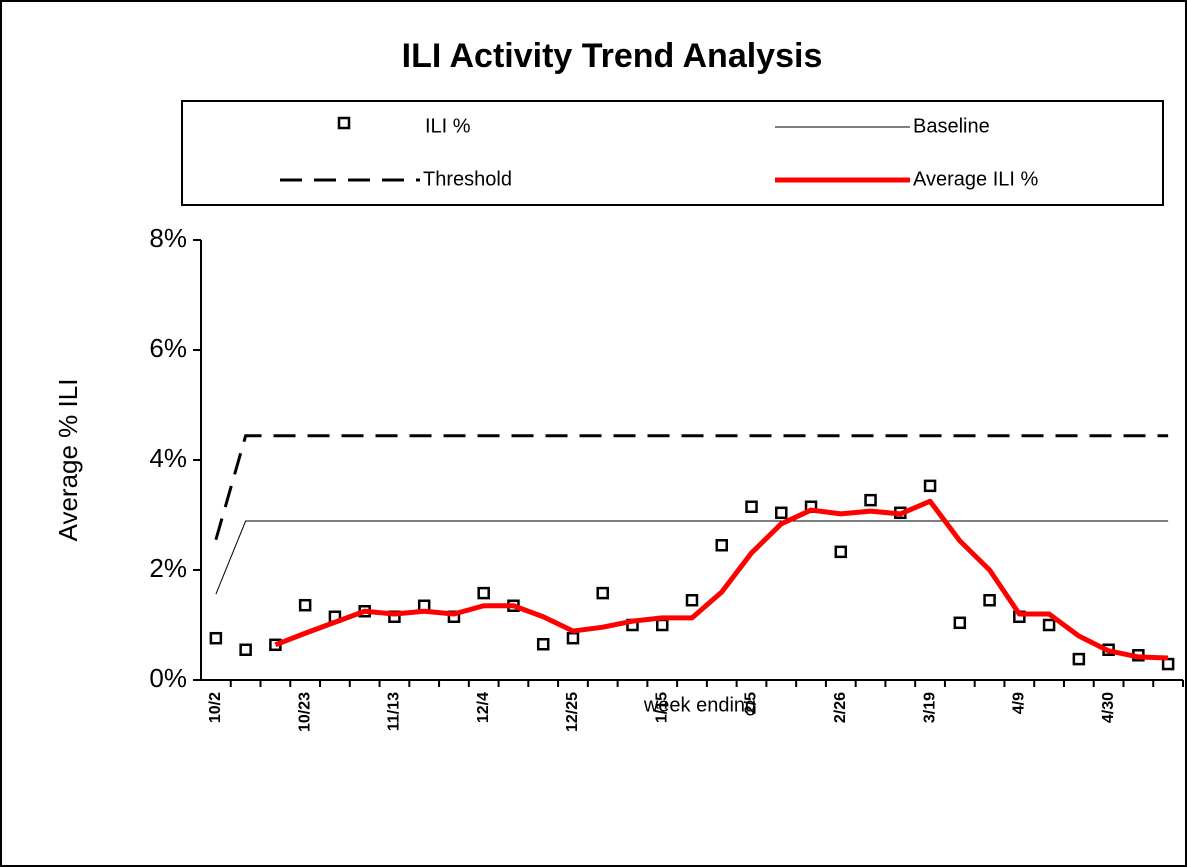 The image size is (1187, 867). What do you see at coordinates (448, 126) in the screenshot?
I see `legend-label: ILI %` at bounding box center [448, 126].